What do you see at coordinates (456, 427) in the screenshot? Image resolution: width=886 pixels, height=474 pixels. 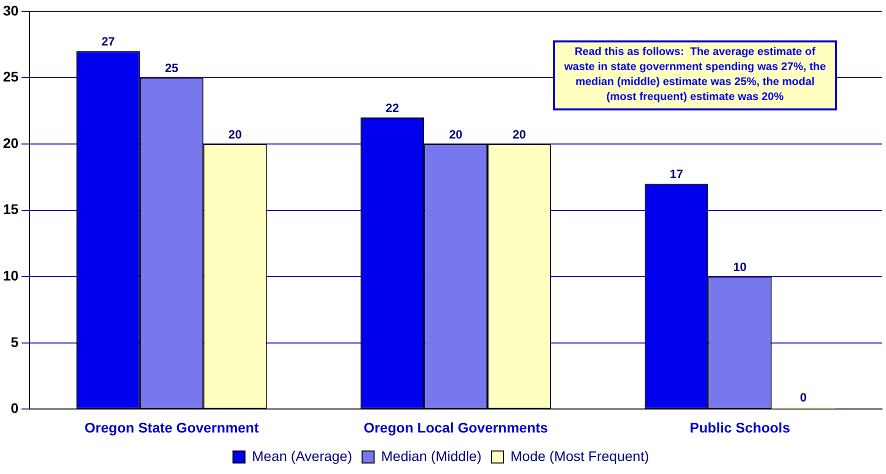 I see `x-tick-label: Oregon Local Governments` at bounding box center [456, 427].